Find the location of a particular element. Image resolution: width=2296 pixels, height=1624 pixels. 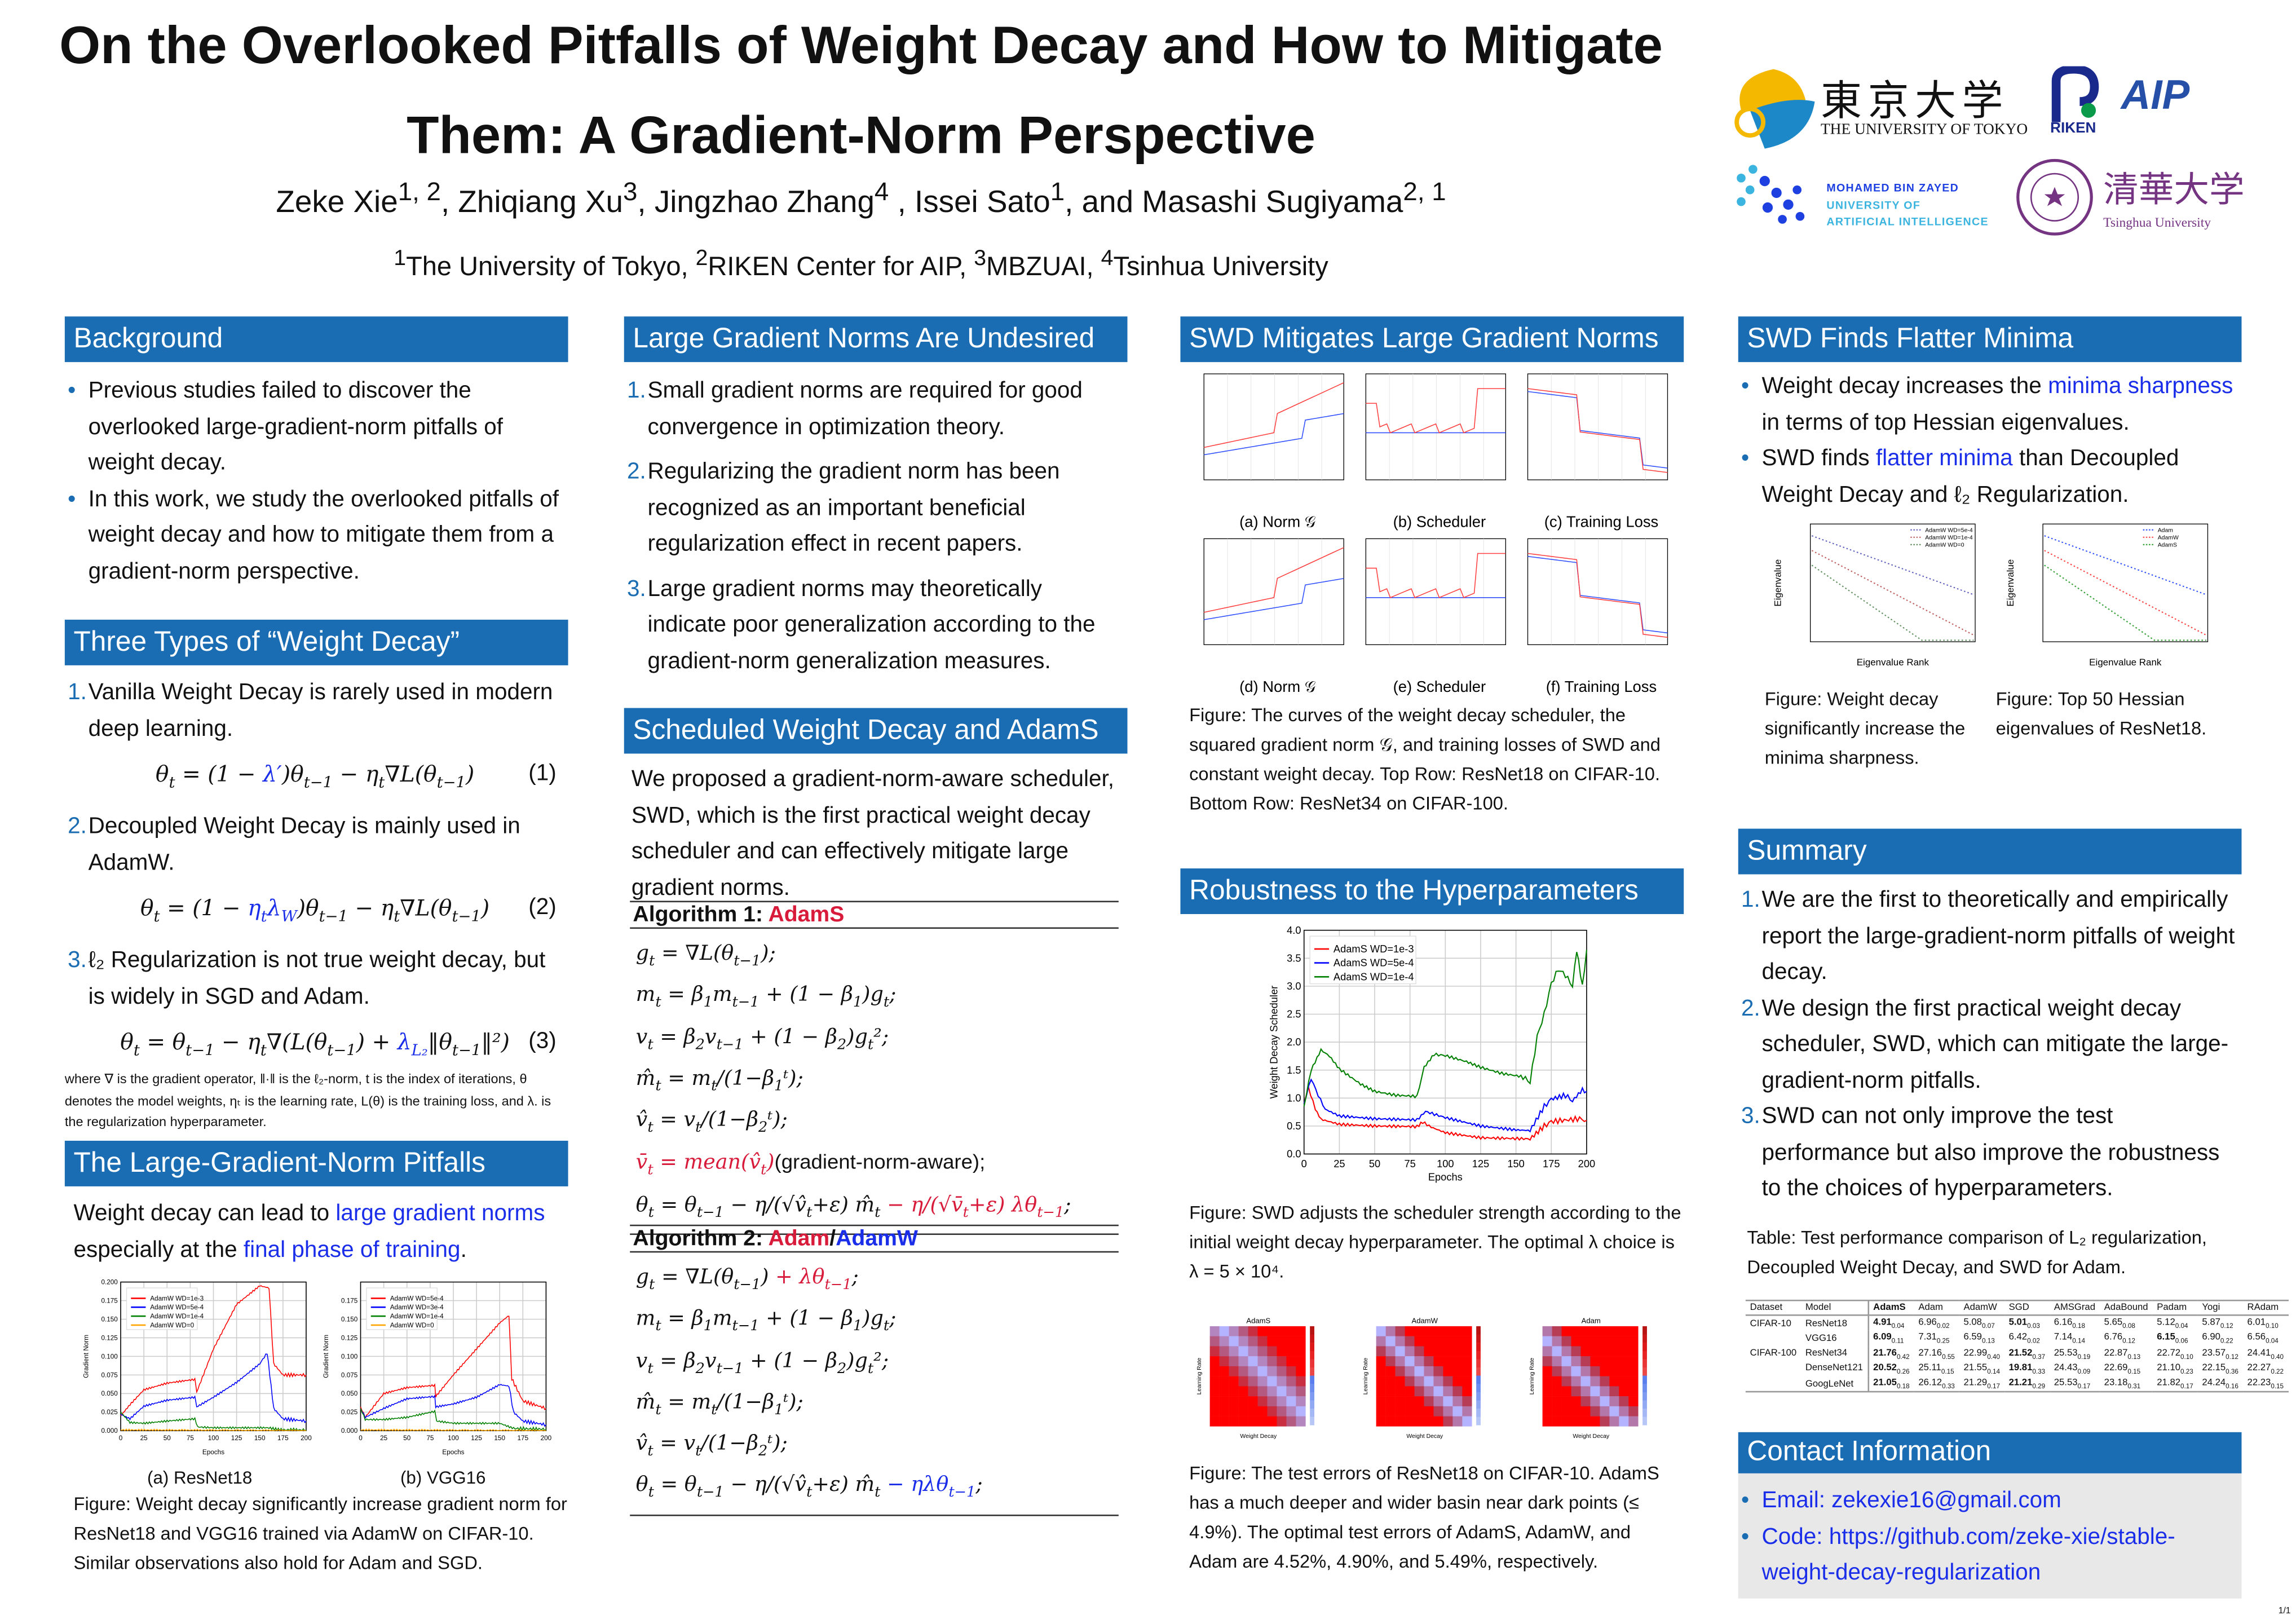

heatmap is located at coordinates (1594, 1376).